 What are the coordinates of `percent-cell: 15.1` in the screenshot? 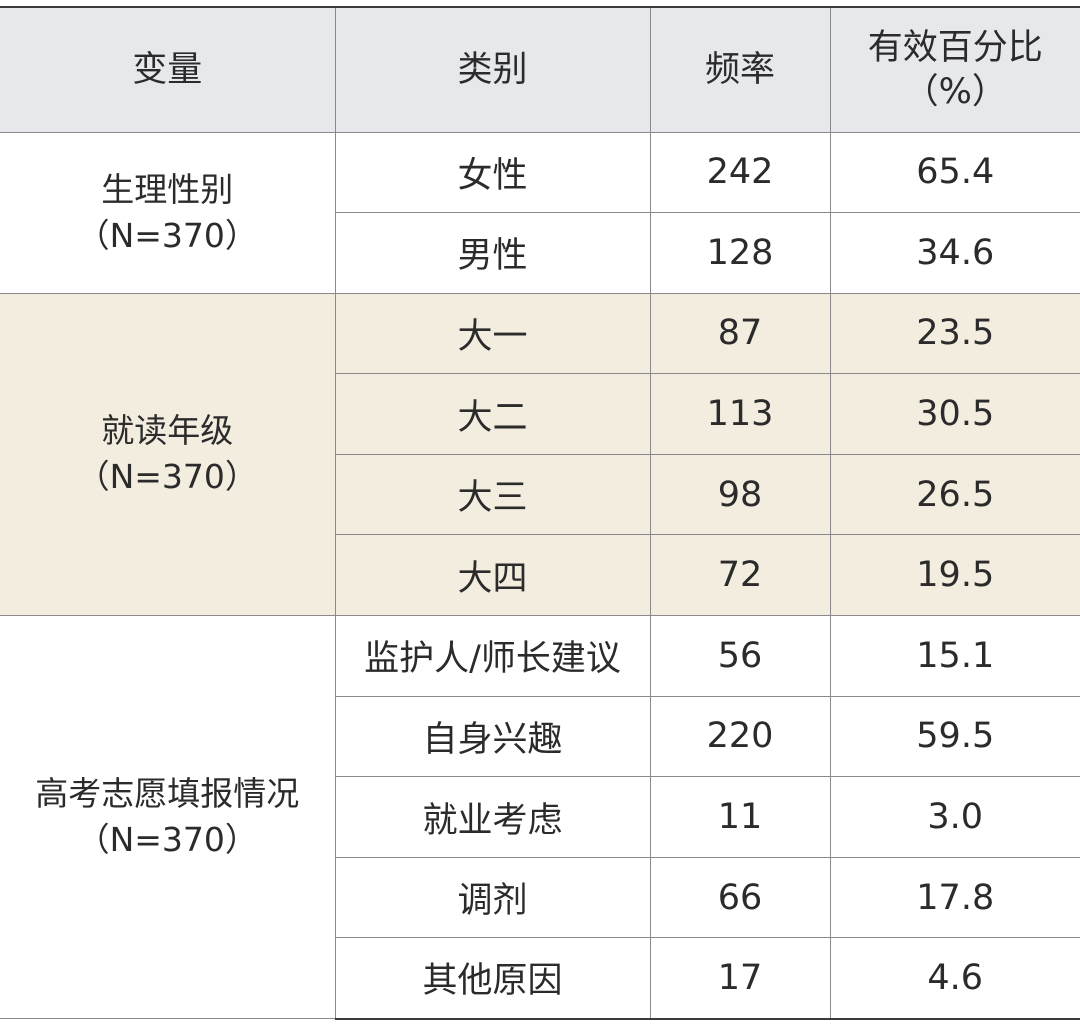 It's located at (954, 656).